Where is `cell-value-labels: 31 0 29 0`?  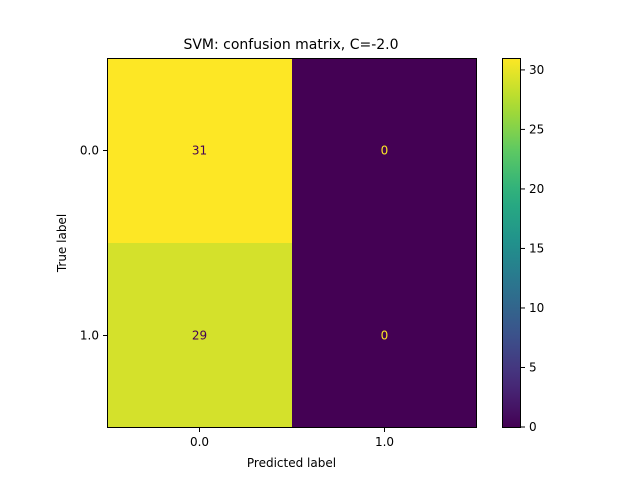
cell-value-labels: 31 0 29 0 is located at coordinates (290, 243).